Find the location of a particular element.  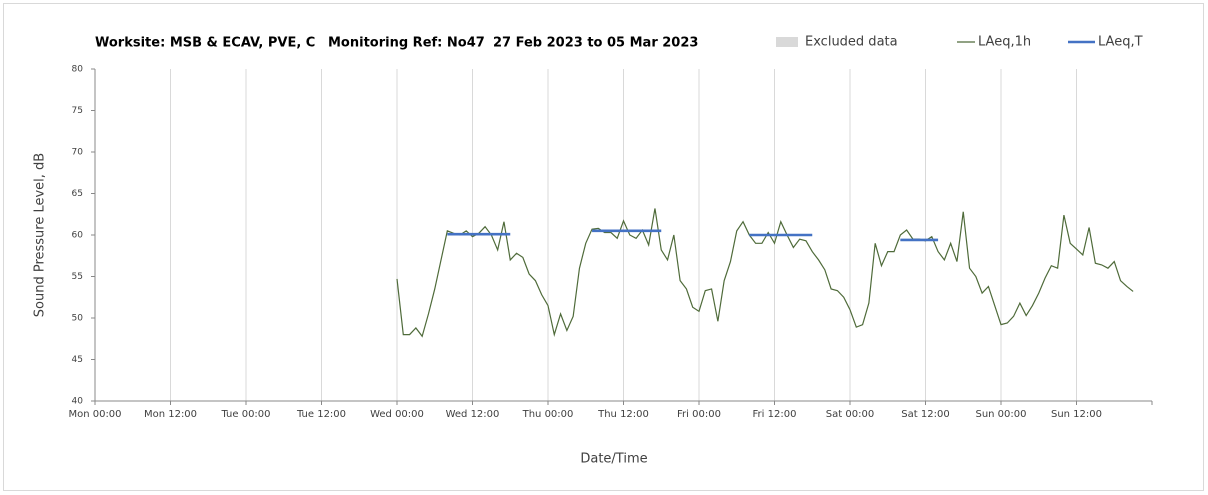

y-tick-label: 65 is located at coordinates (77, 194).